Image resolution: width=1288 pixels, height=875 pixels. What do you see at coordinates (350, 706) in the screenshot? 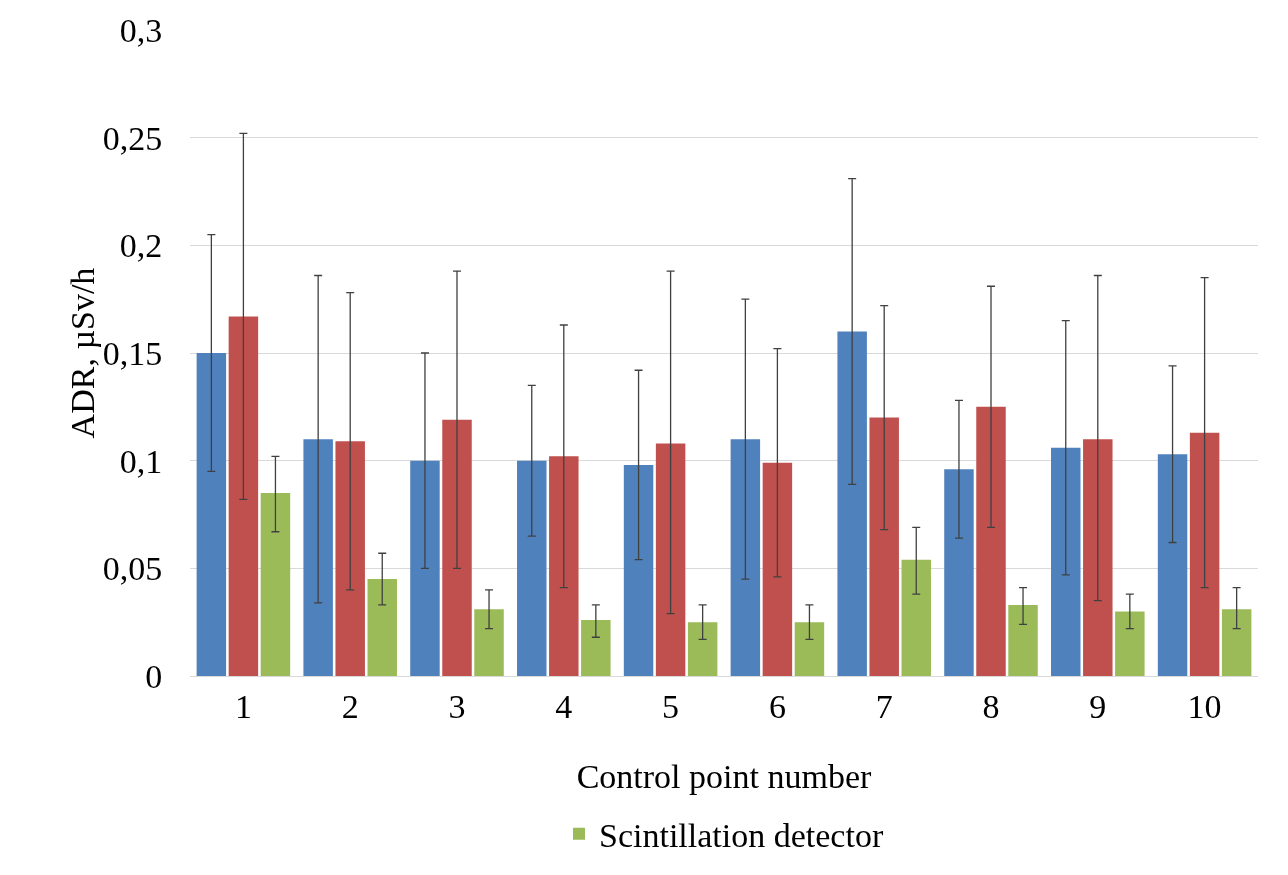
I see `x-tick-label: 2` at bounding box center [350, 706].